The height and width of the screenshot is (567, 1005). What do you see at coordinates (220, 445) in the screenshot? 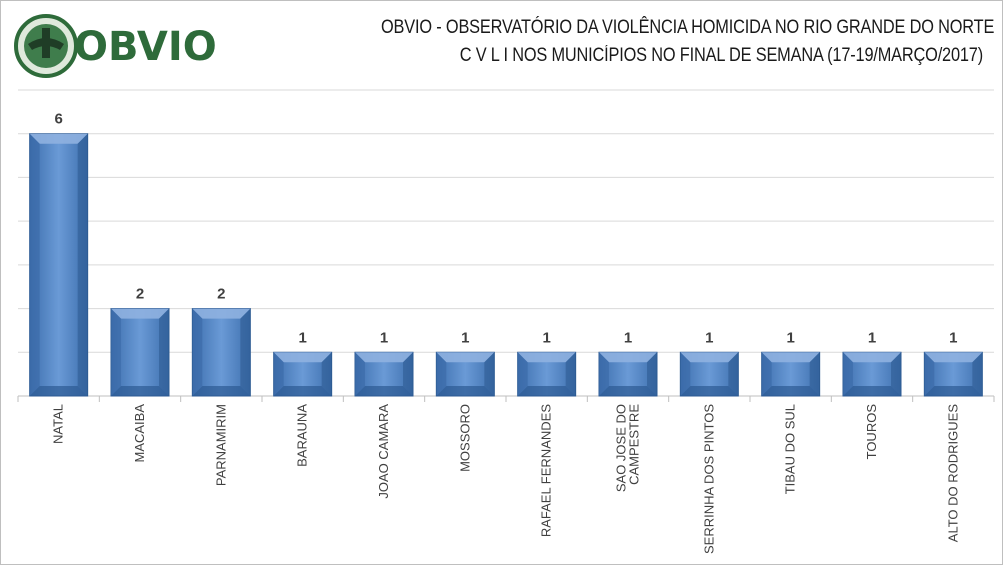
I see `category-label: PARNAMIRIM` at bounding box center [220, 445].